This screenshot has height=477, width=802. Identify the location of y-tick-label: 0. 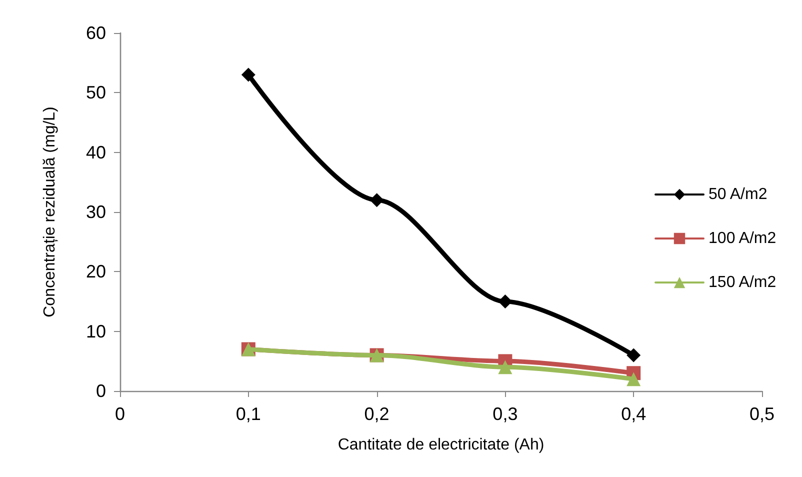
(101, 391).